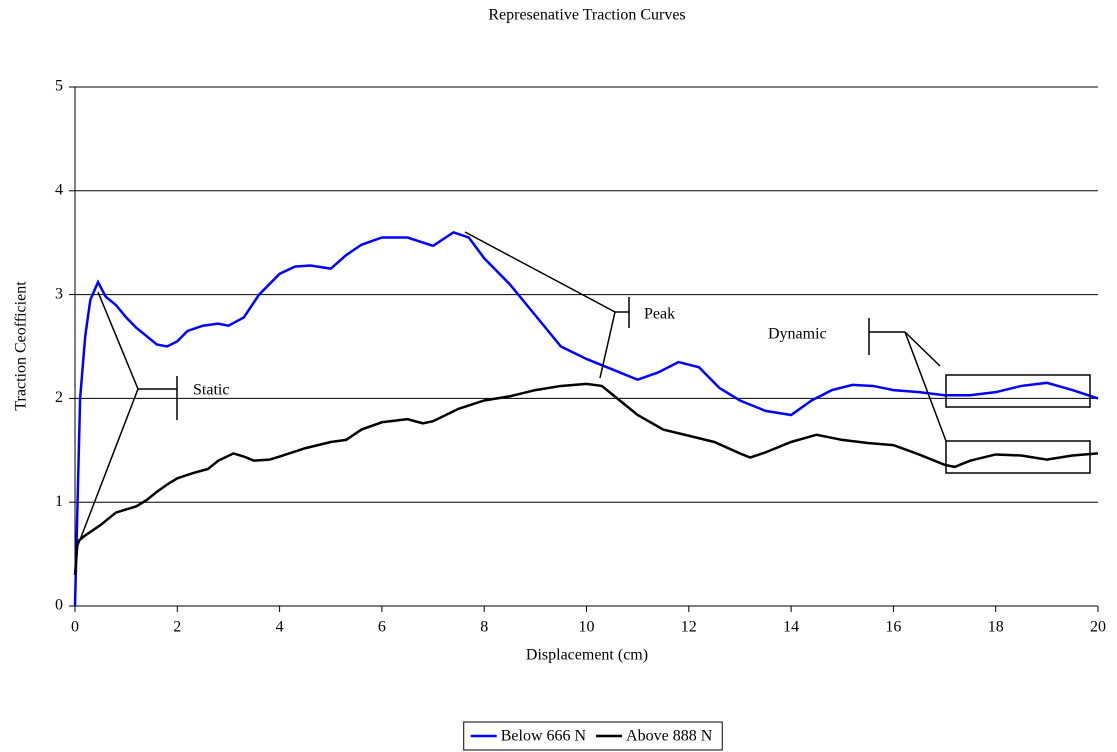  What do you see at coordinates (484, 627) in the screenshot?
I see `x-tick-label: 8` at bounding box center [484, 627].